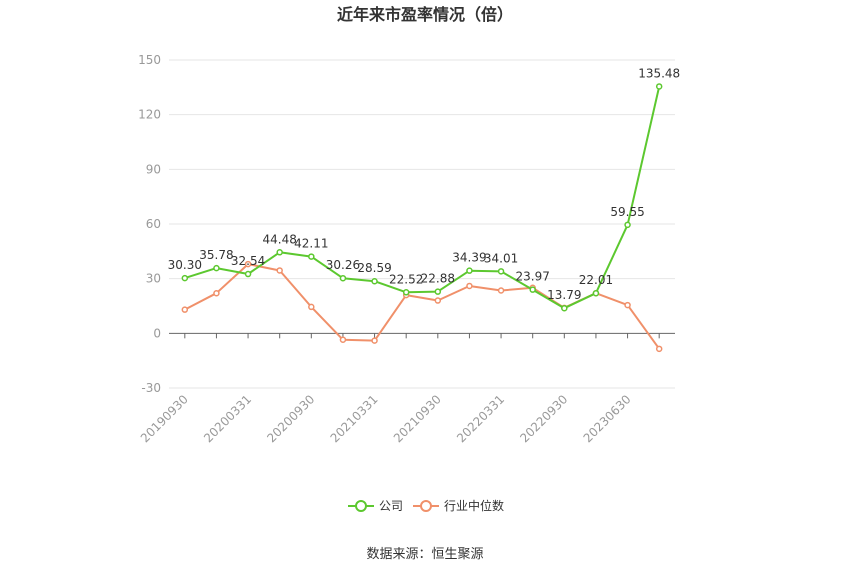 This screenshot has width=850, height=574. I want to click on data-label: 135.48, so click(659, 73).